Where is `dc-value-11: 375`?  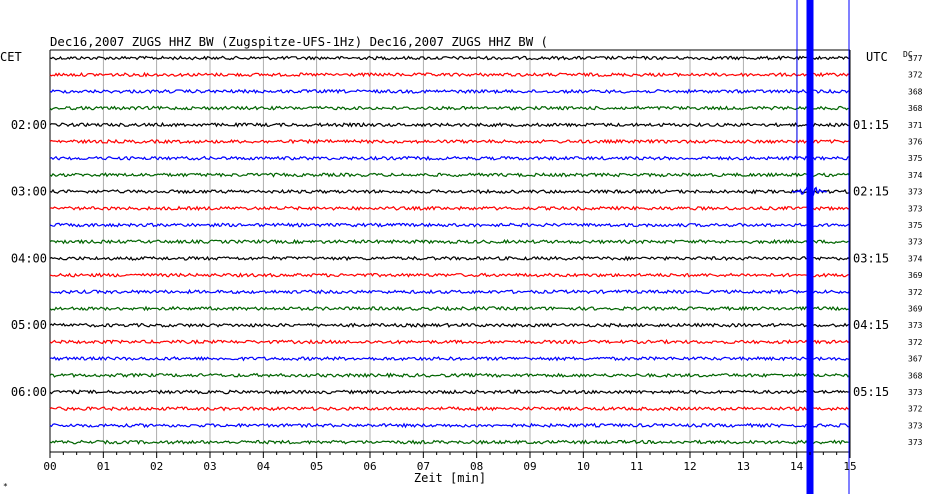 dc-value-11: 375 is located at coordinates (915, 225).